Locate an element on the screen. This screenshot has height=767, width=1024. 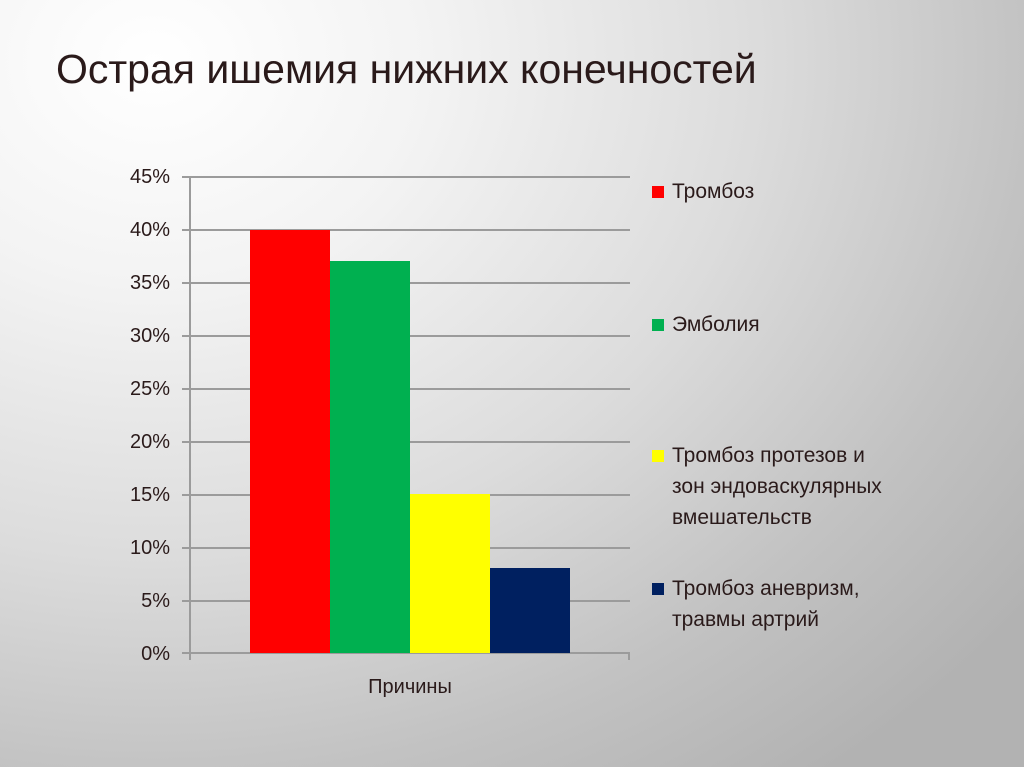
y-tick-label: 30% is located at coordinates (149, 336).